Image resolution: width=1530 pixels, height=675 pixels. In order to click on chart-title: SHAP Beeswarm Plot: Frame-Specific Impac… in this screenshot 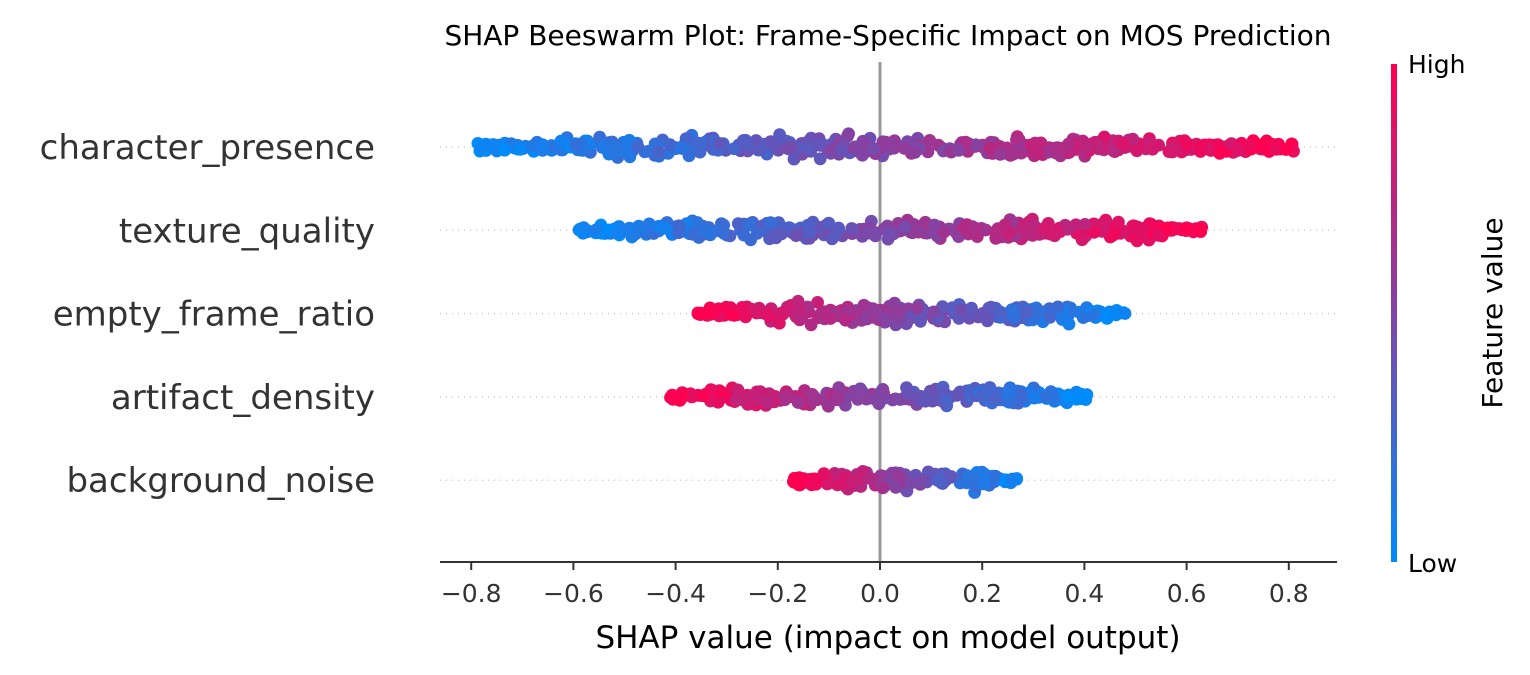, I will do `click(887, 35)`.